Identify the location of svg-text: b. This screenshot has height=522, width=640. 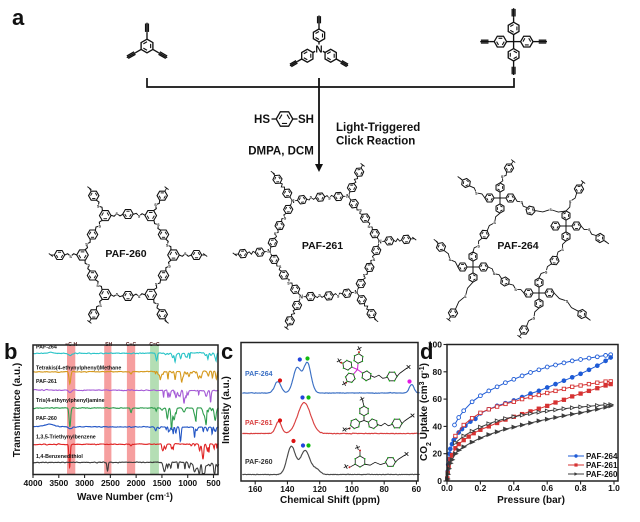
(10, 351).